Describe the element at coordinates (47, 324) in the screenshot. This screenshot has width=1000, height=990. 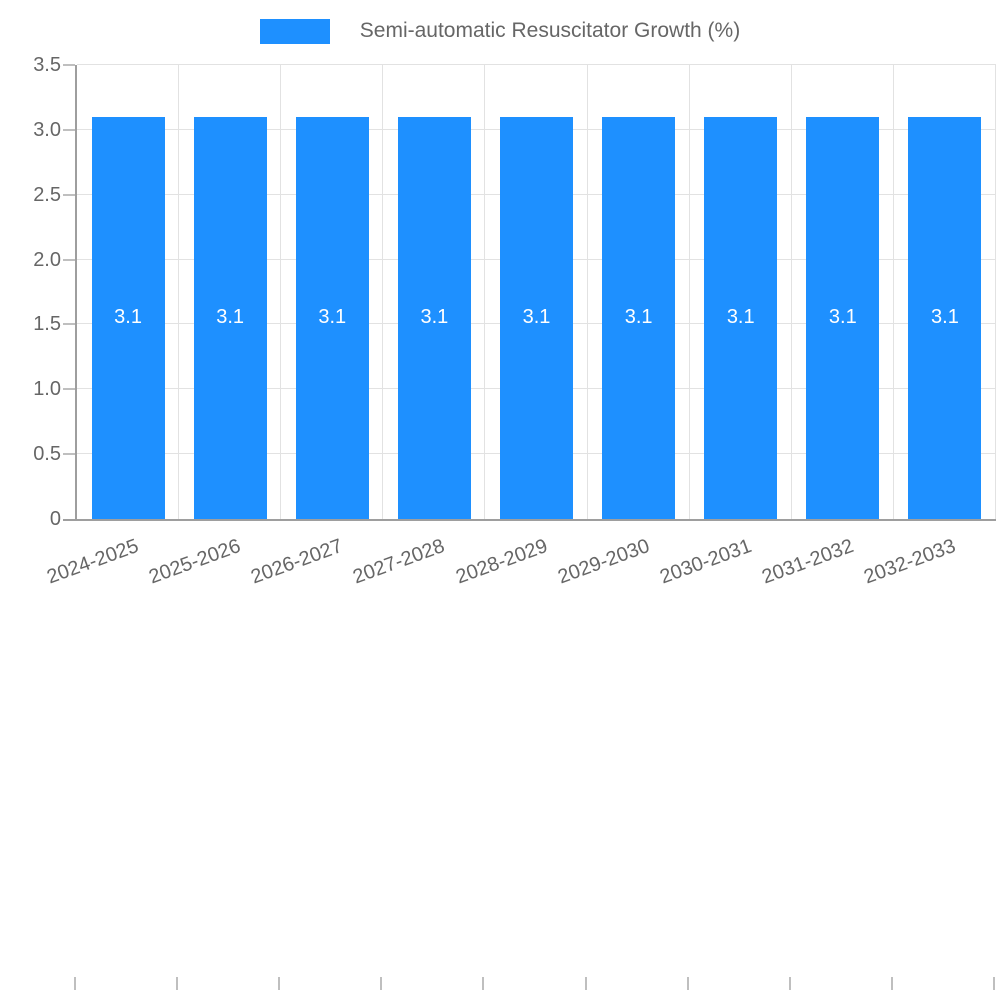
I see `y-tick-label: 1.5` at that location.